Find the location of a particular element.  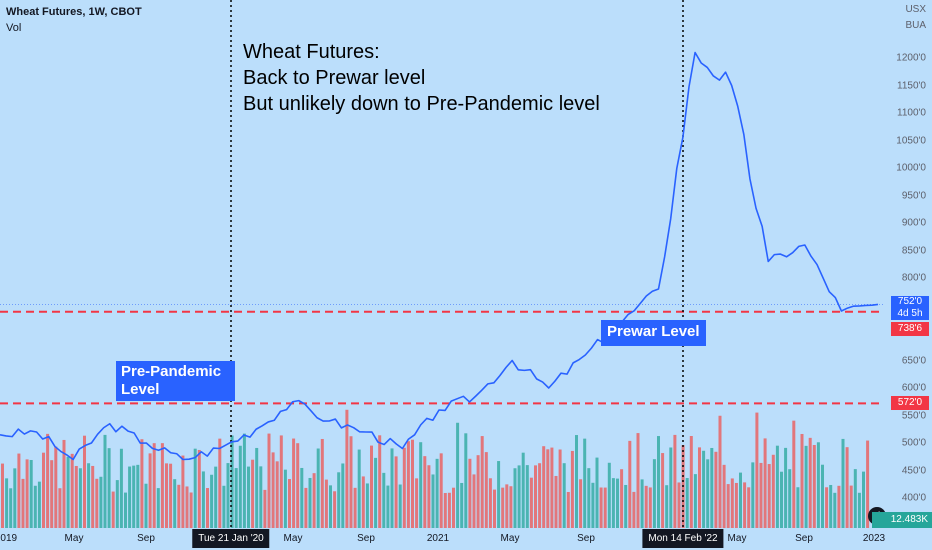

symbol-title: Wheat Futures, 1W, CBOT is located at coordinates (74, 12).